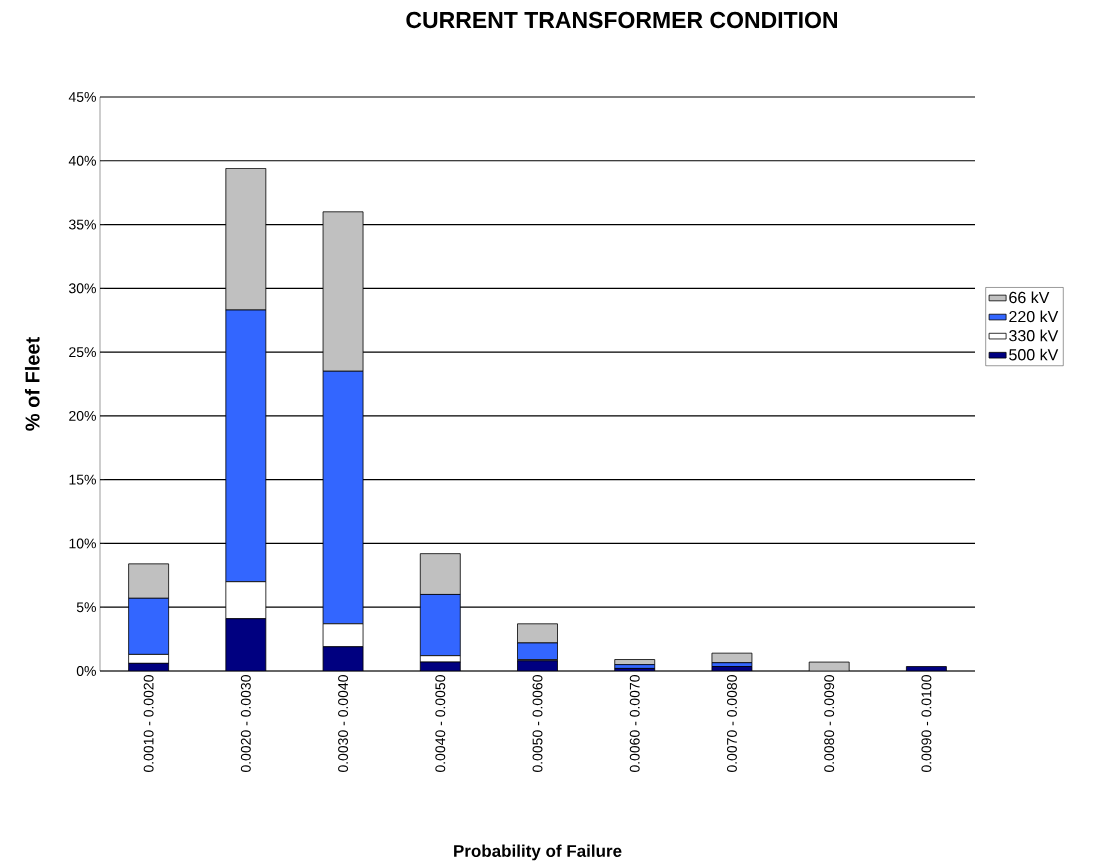 The height and width of the screenshot is (862, 1096). Describe the element at coordinates (538, 852) in the screenshot. I see `x-axis-title: Probability of Failure` at that location.